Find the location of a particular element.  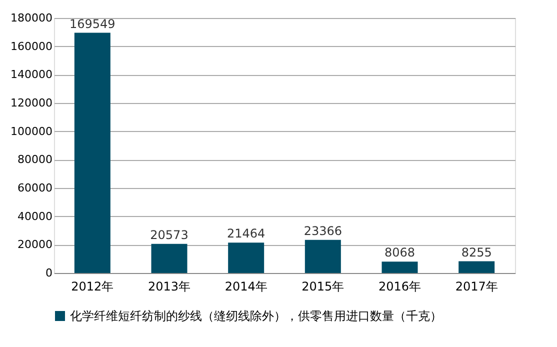

y-tick-label: 120000 is located at coordinates (31, 103).